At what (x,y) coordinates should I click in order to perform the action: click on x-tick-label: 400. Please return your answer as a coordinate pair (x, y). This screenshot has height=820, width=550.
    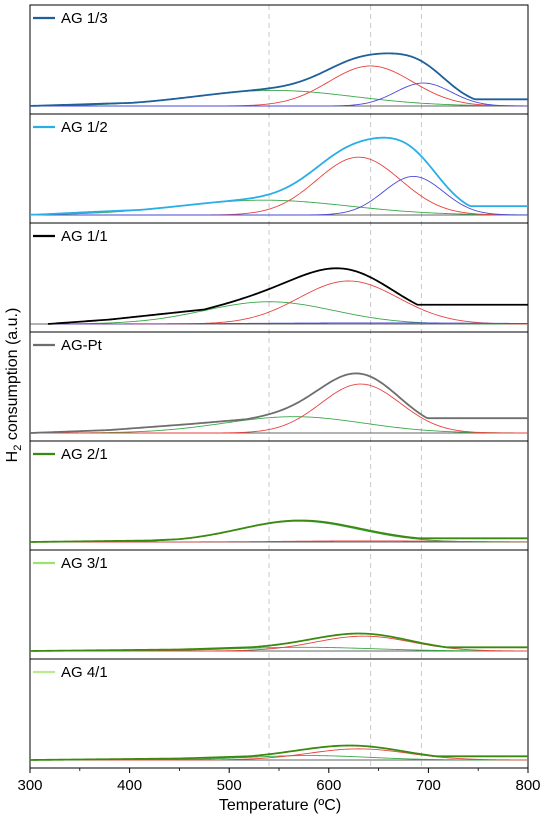
    Looking at the image, I should click on (129, 785).